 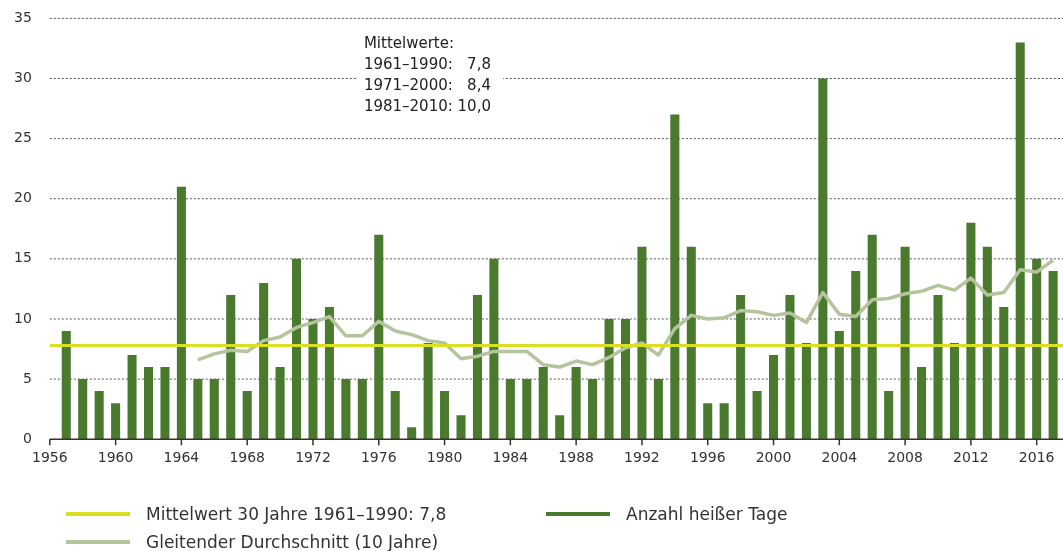 I want to click on y-tick-label: 25, so click(x=22, y=137).